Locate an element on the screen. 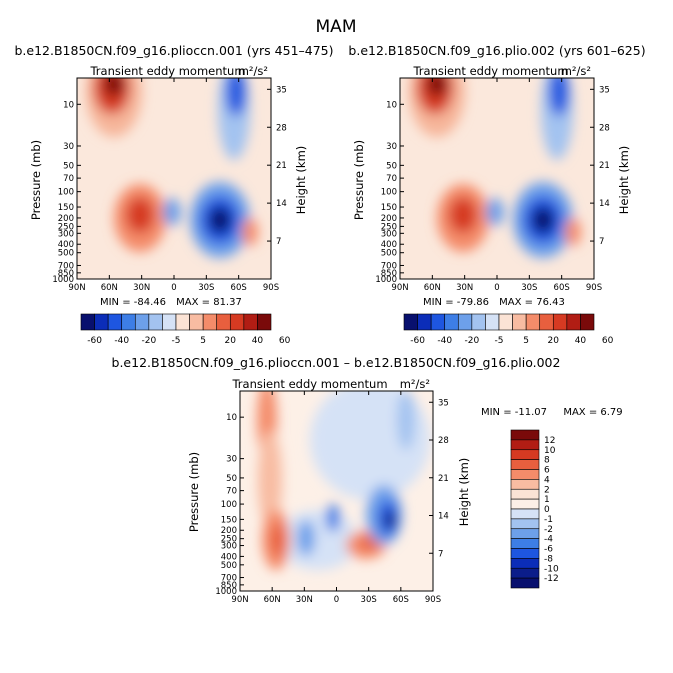  panel-3-xticks: 90N 60N 30N 0 30S 60S 90S is located at coordinates (336, 498).